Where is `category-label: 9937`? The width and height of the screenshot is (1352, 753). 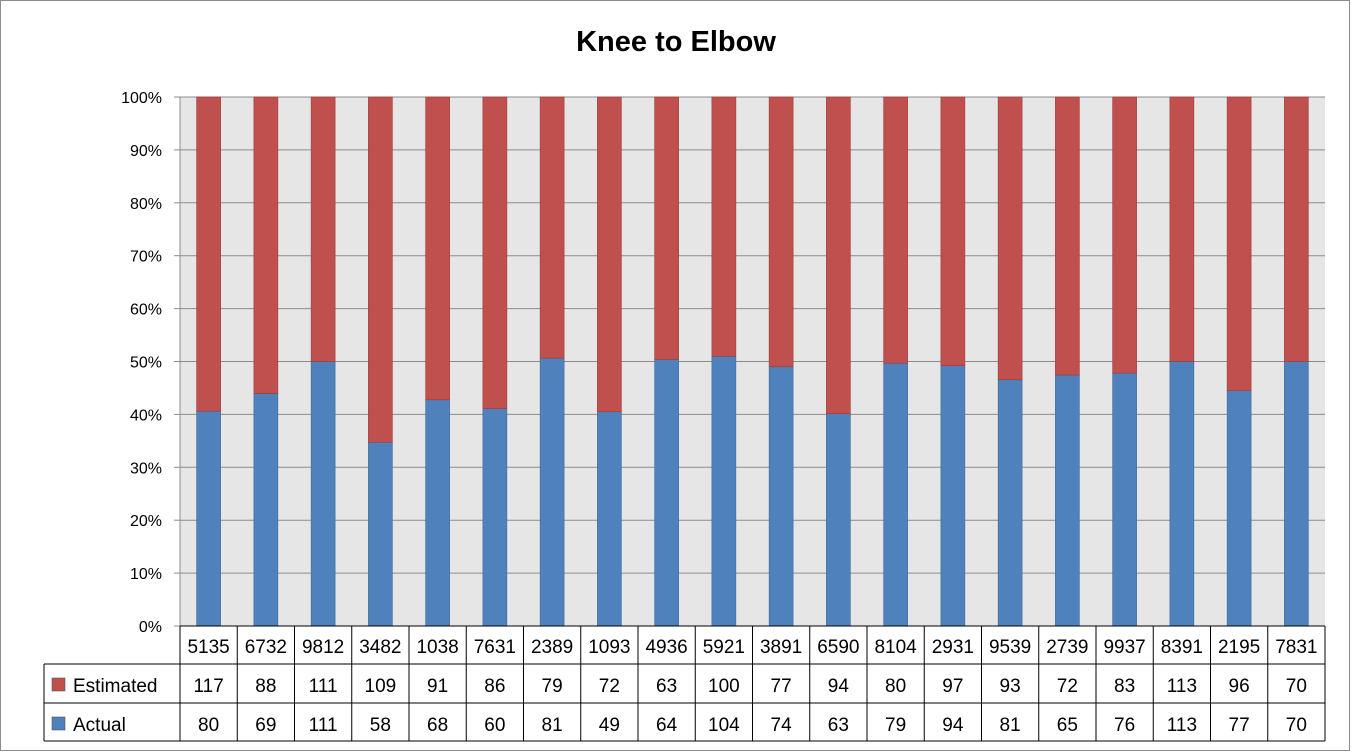
category-label: 9937 is located at coordinates (1124, 647).